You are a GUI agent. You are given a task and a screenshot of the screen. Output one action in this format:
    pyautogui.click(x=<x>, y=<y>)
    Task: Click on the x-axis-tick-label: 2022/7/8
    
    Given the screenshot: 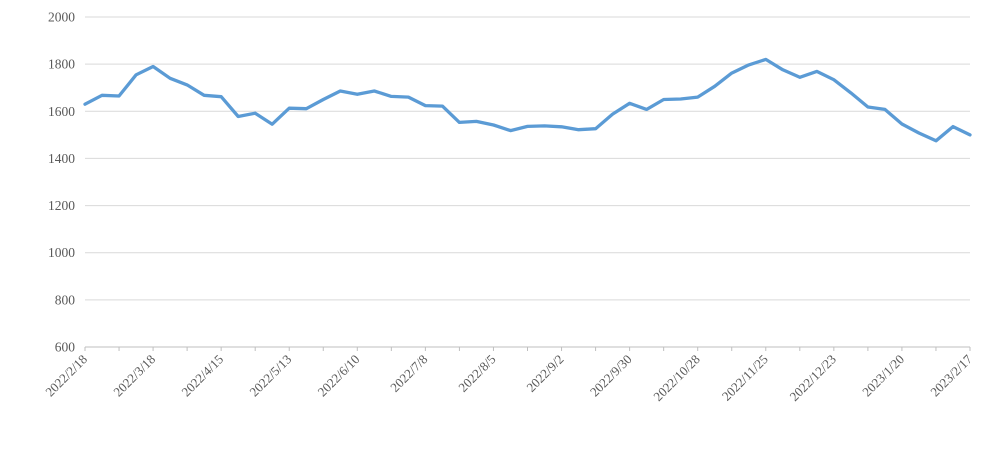 What is the action you would take?
    pyautogui.click(x=408, y=373)
    